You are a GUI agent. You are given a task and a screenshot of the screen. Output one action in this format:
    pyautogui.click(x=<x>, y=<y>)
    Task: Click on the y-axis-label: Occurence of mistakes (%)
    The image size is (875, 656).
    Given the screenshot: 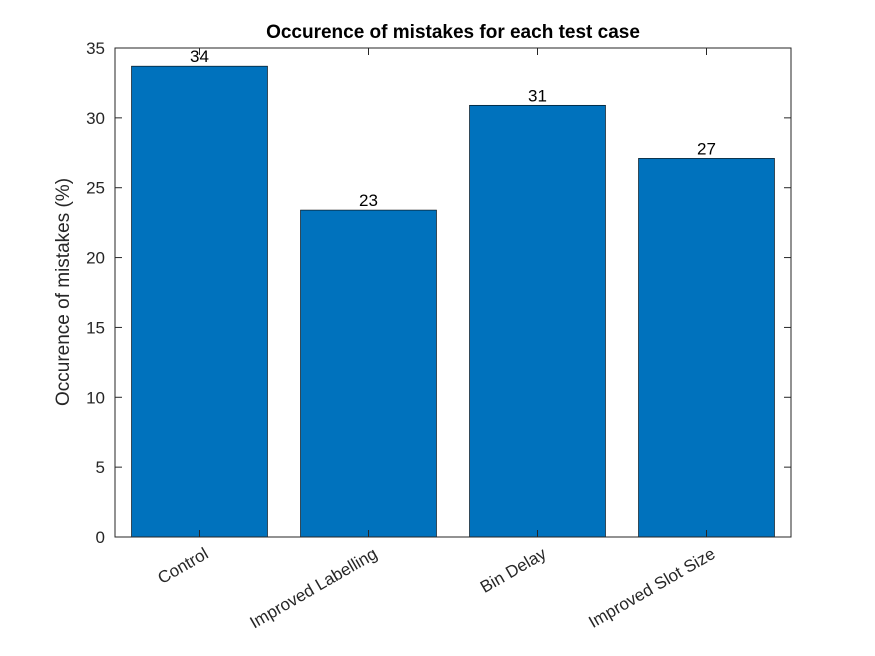 What is the action you would take?
    pyautogui.click(x=63, y=292)
    